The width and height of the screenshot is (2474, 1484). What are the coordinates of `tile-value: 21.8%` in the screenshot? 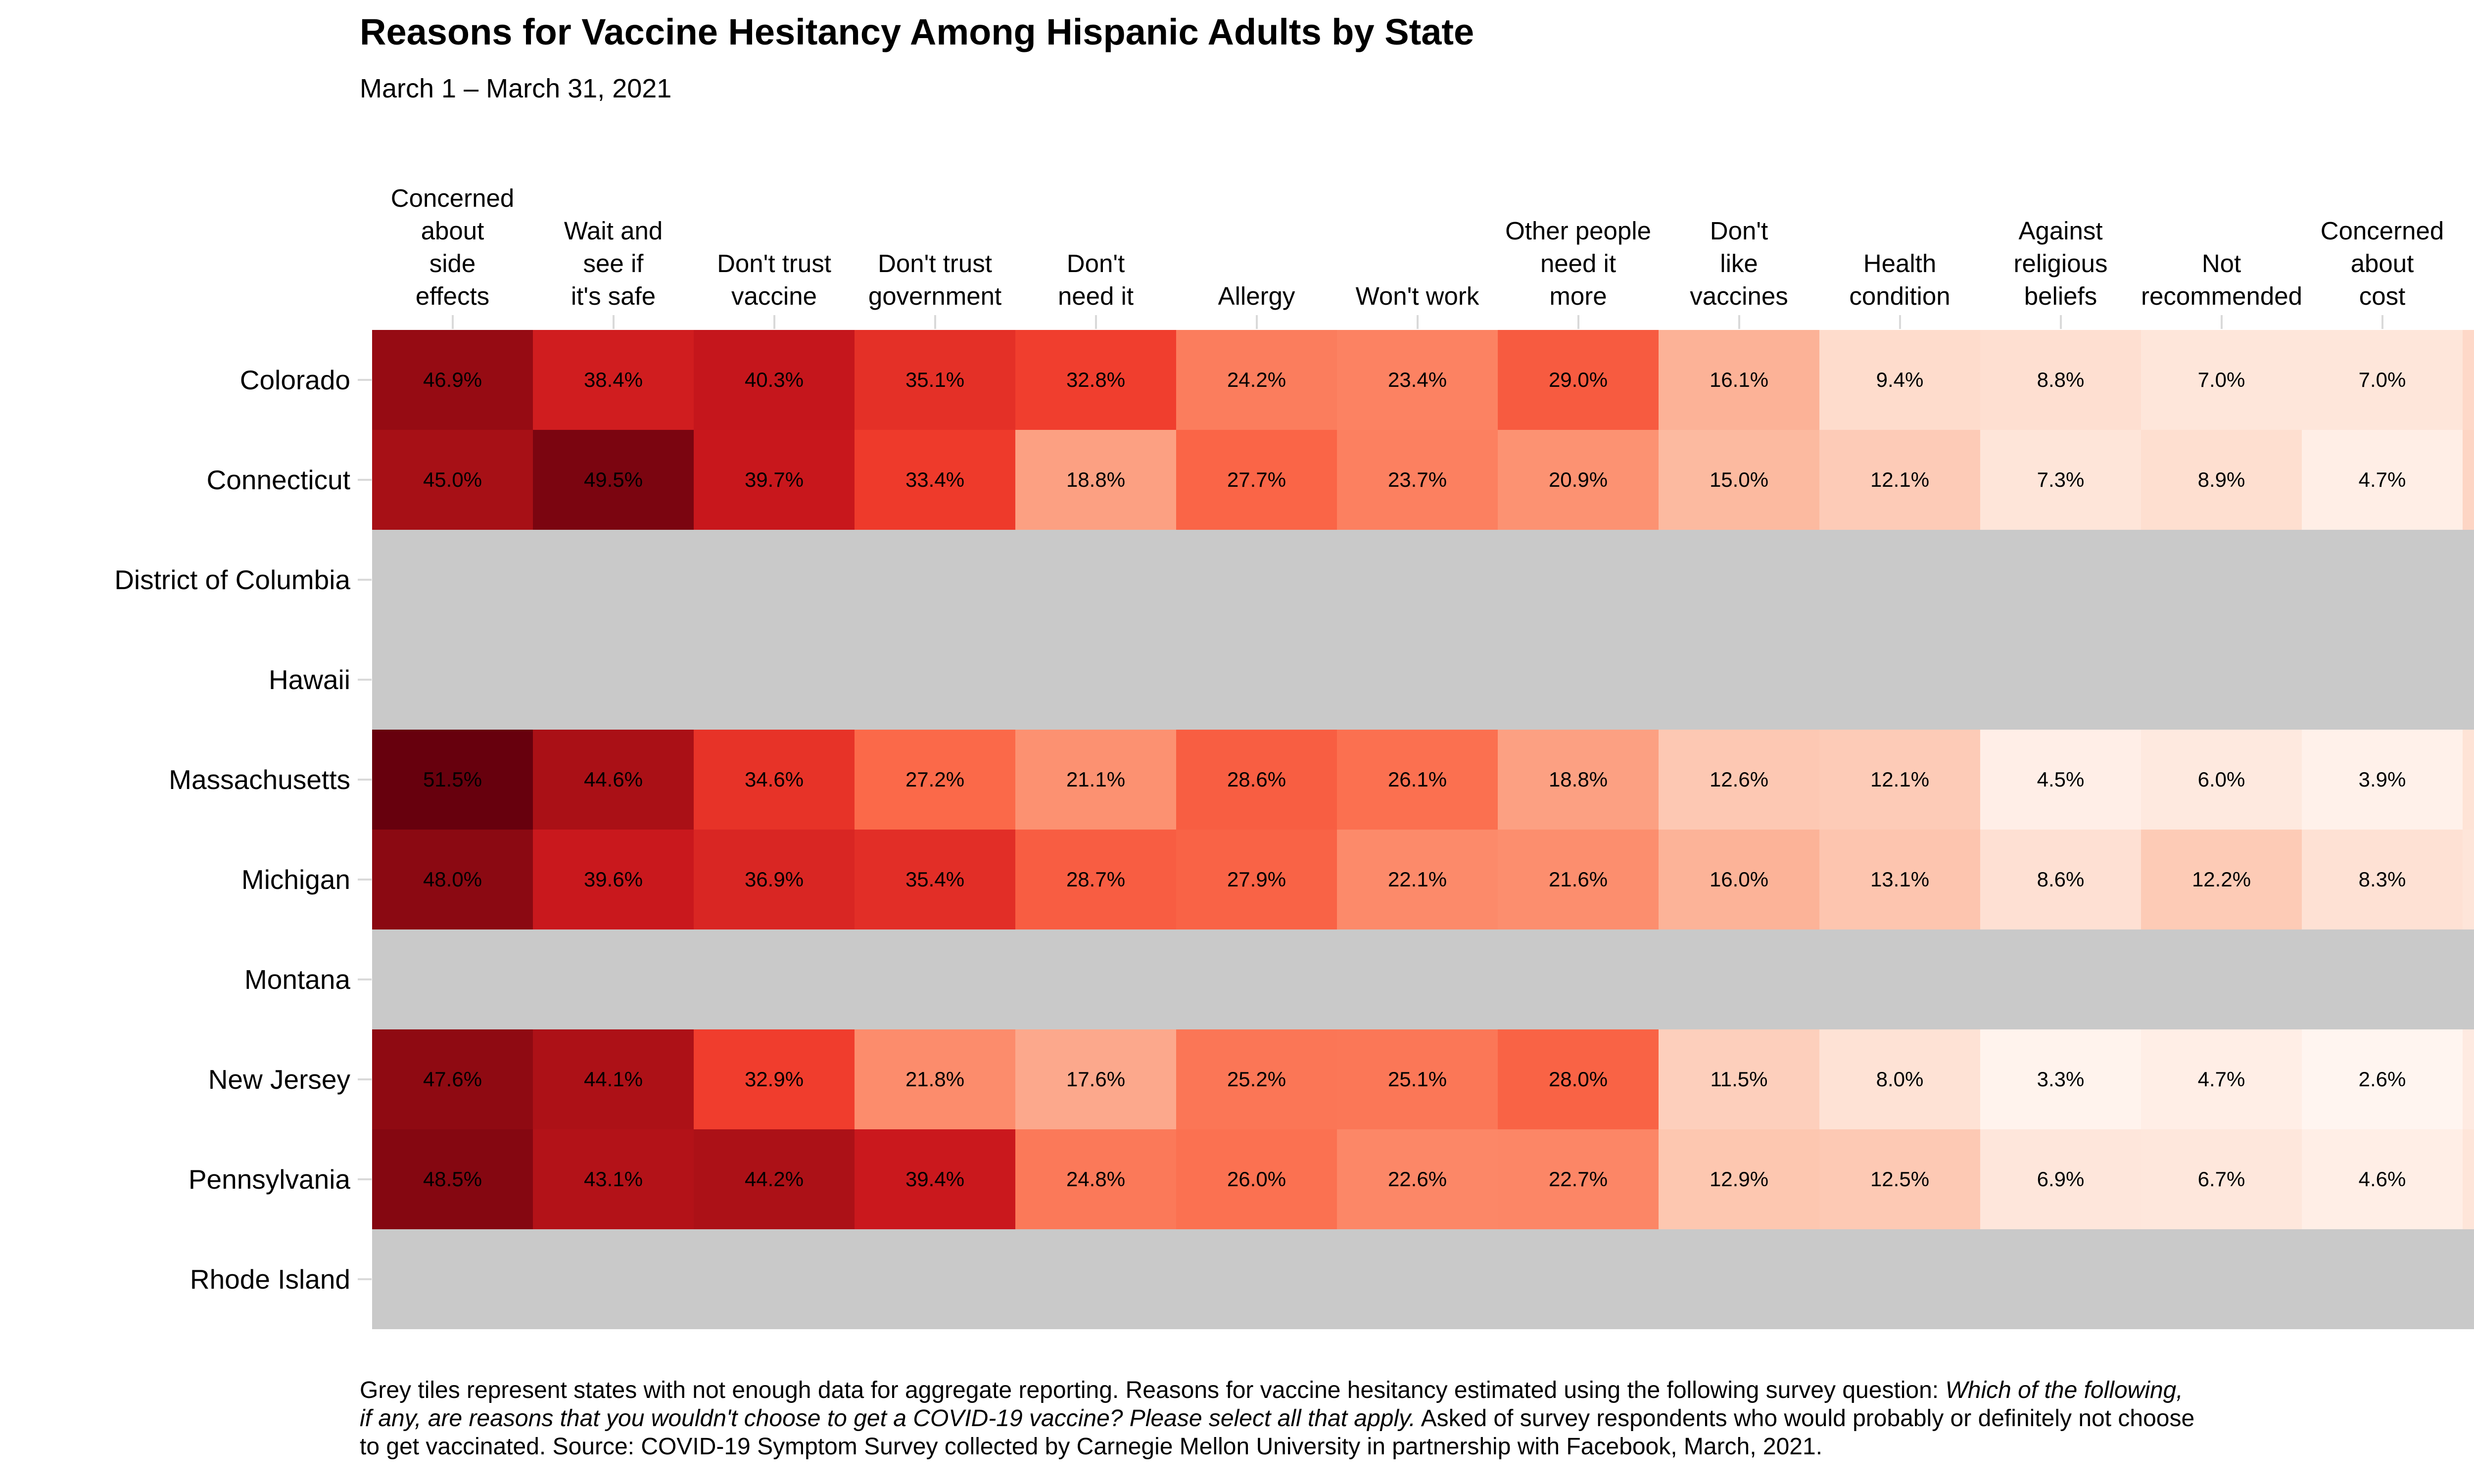 It's located at (935, 1079).